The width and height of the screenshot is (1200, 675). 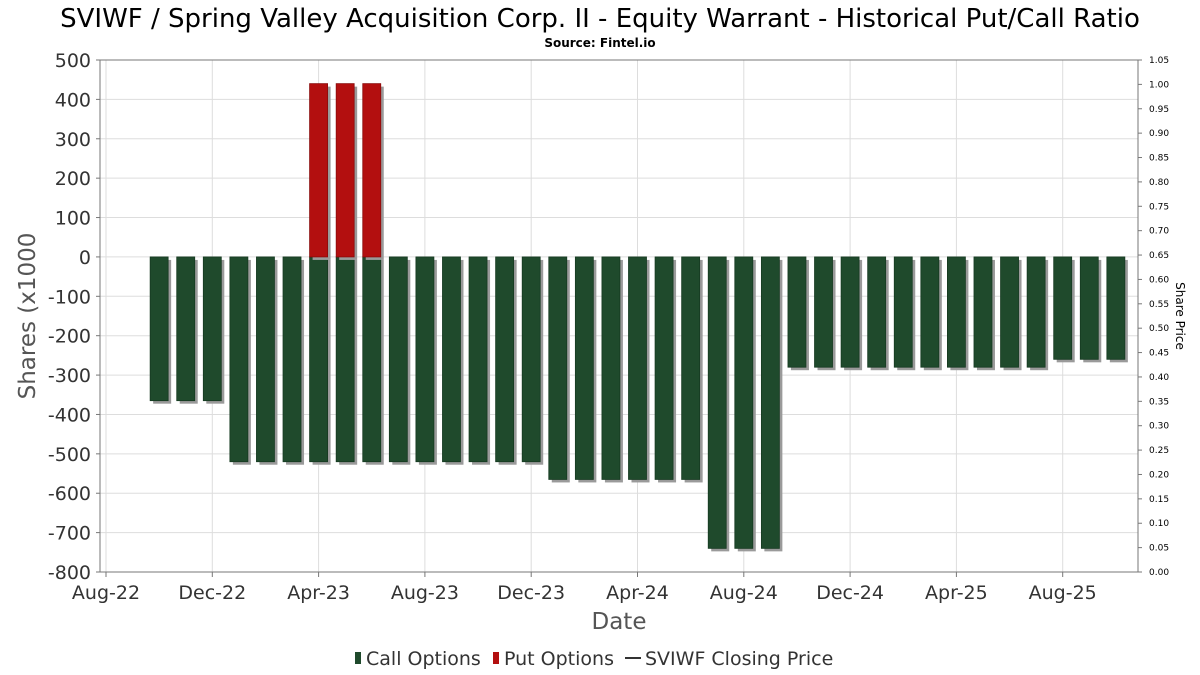 What do you see at coordinates (1159, 61) in the screenshot?
I see `y2-tick-label: 1.05` at bounding box center [1159, 61].